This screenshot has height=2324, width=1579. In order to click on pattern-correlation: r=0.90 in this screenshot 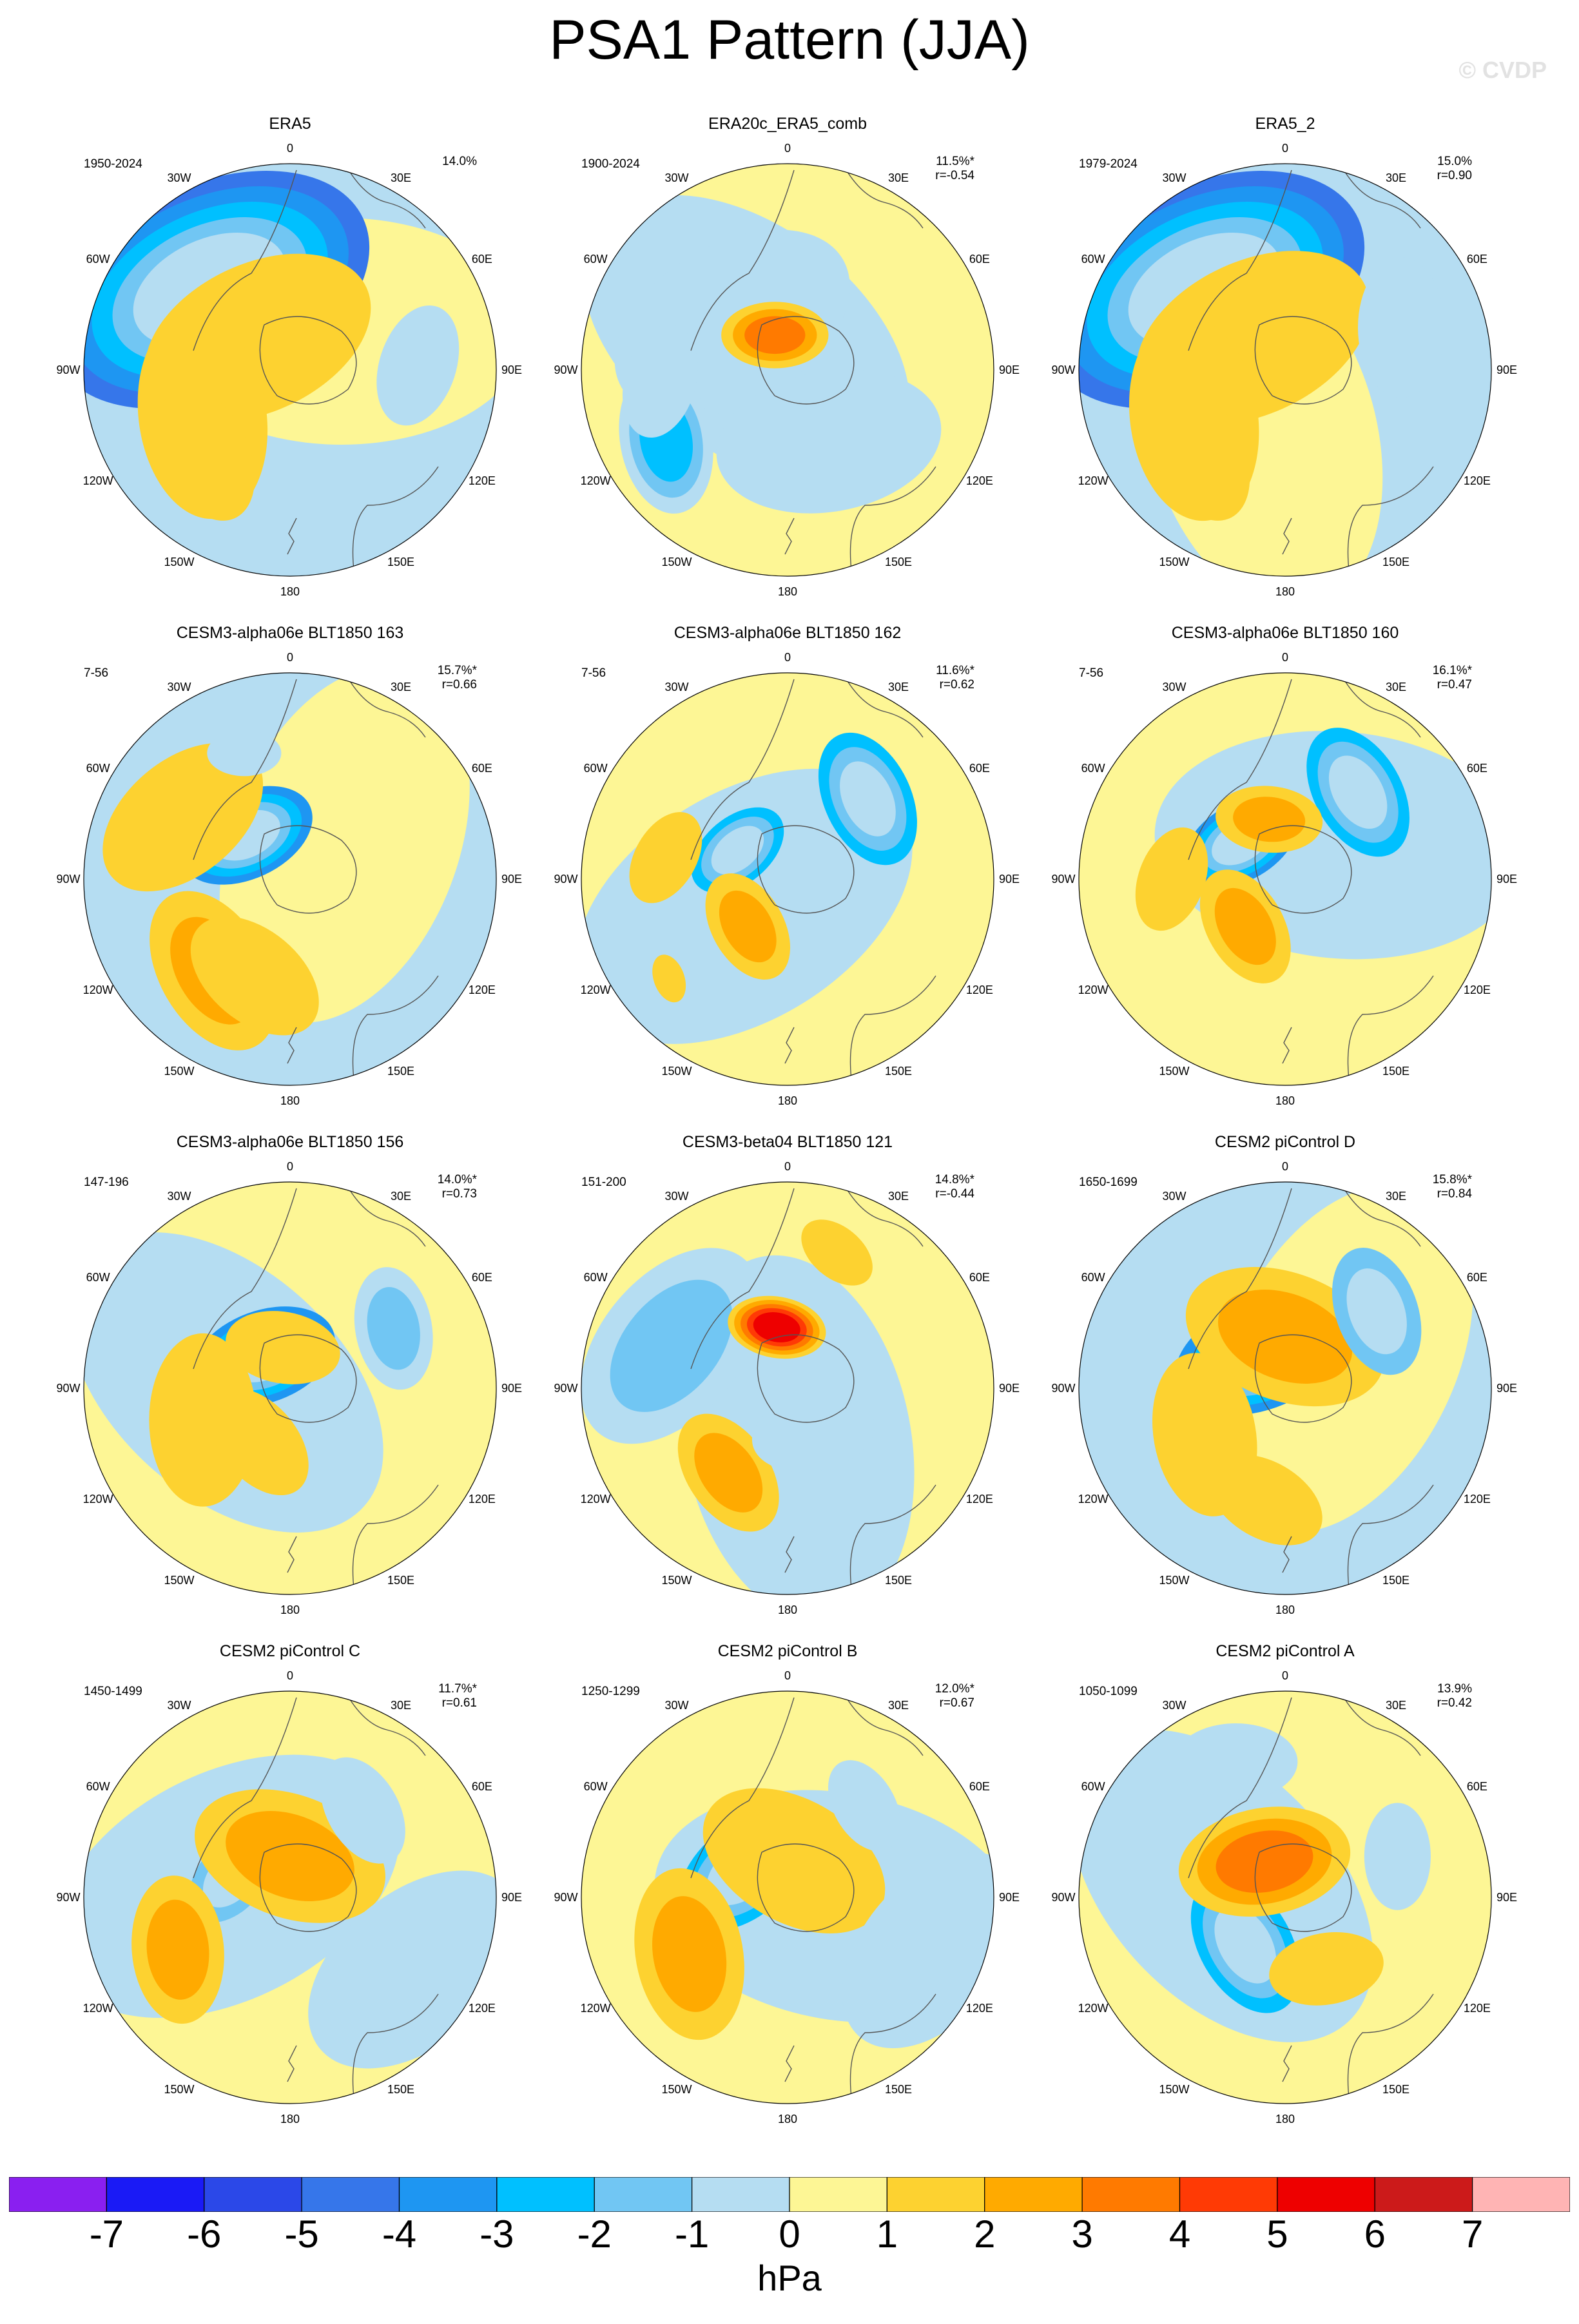, I will do `click(1454, 175)`.